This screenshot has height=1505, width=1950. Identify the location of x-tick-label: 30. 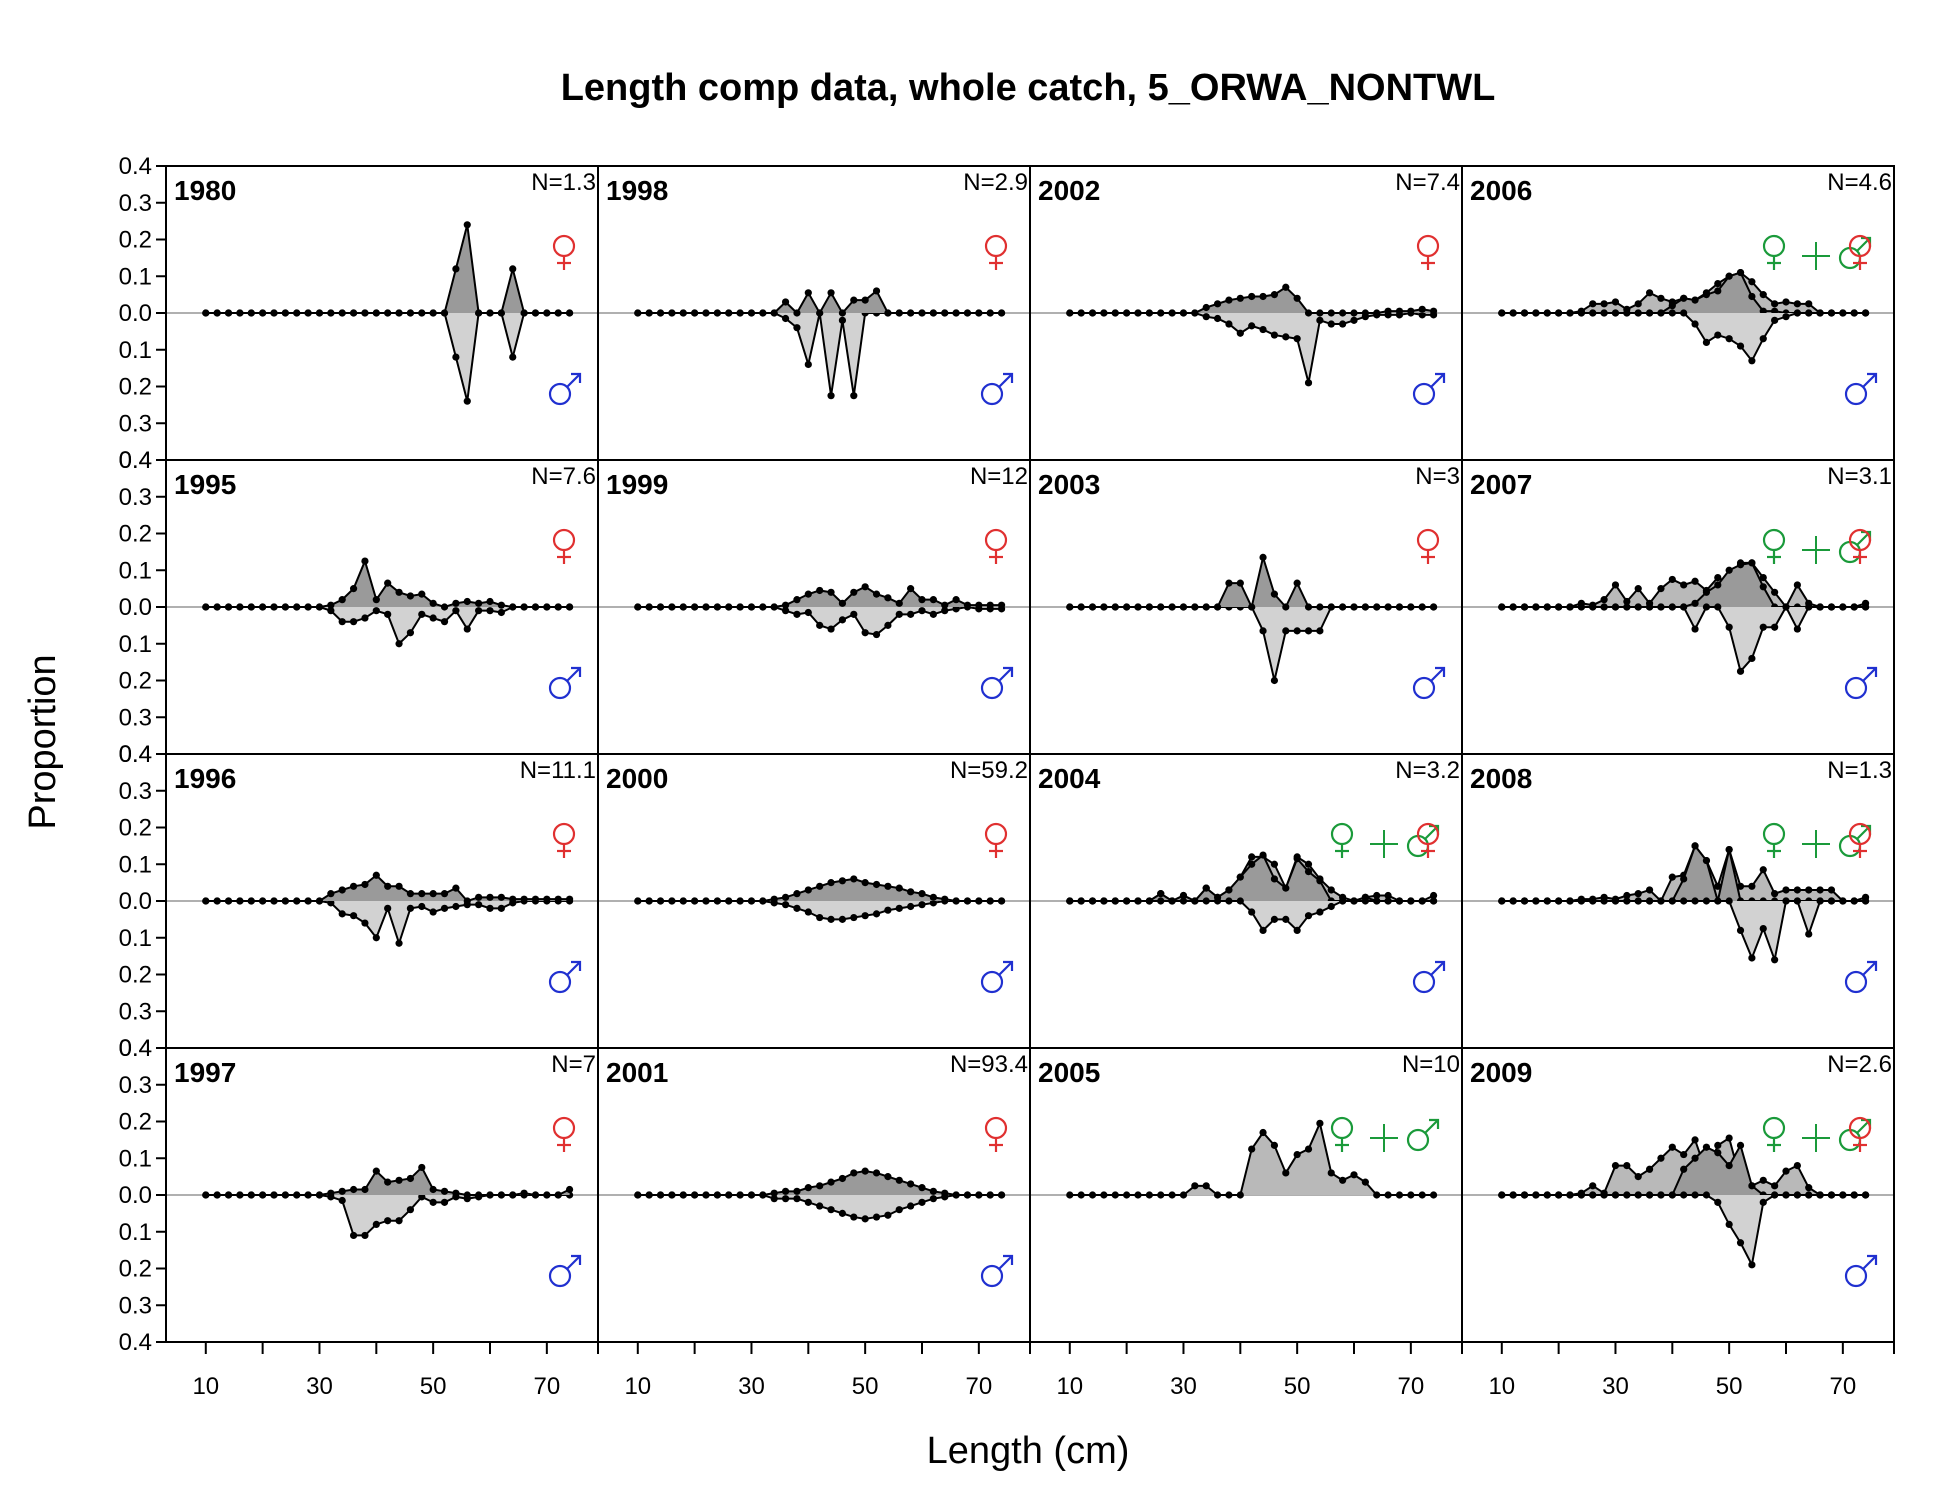
(319, 1386).